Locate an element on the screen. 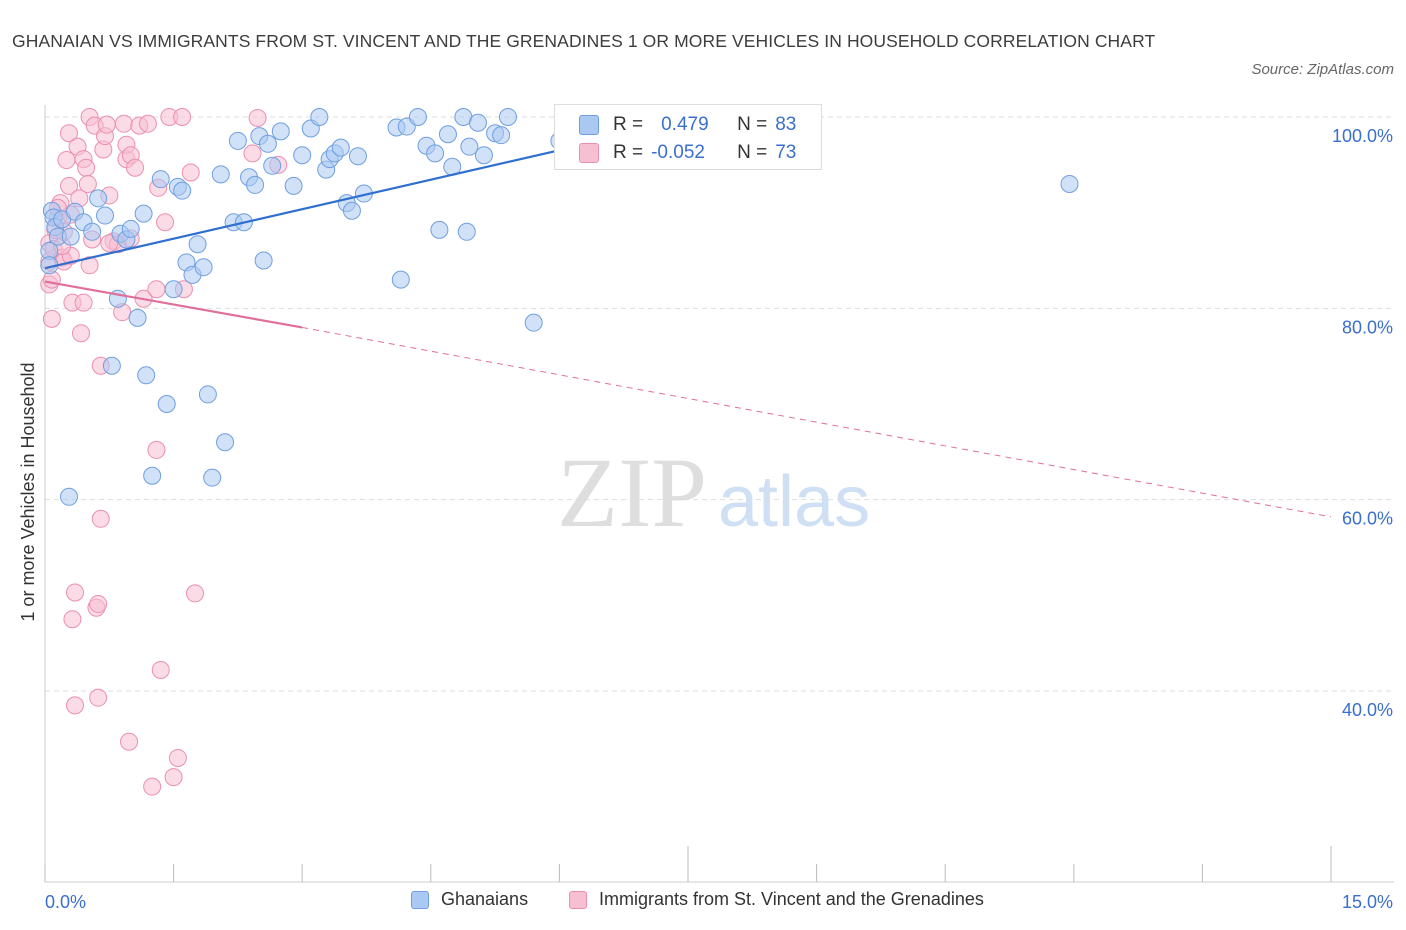 The width and height of the screenshot is (1406, 930). watermark: ZIP atlas is located at coordinates (713, 492).